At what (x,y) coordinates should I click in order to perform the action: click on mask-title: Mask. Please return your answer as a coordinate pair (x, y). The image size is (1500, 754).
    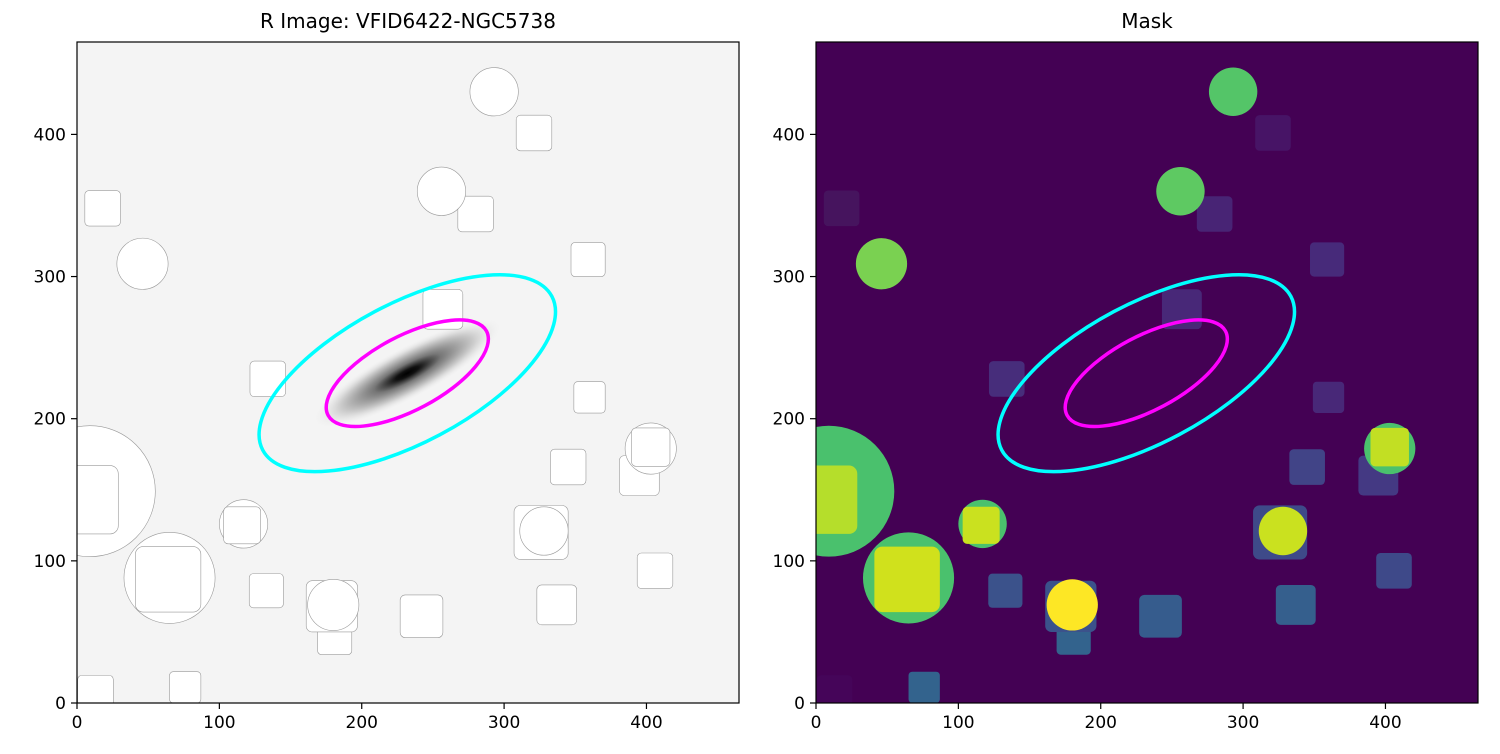
    Looking at the image, I should click on (1147, 21).